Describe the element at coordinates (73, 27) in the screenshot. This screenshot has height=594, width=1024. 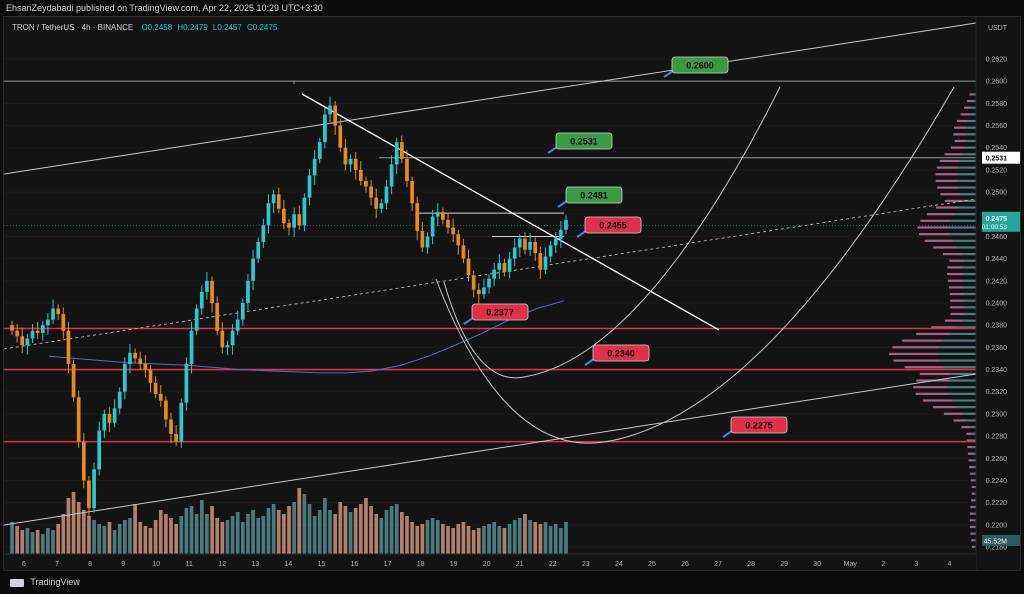
I see `symbol-name: TRON / TetherUS · 4h · BINANCE` at that location.